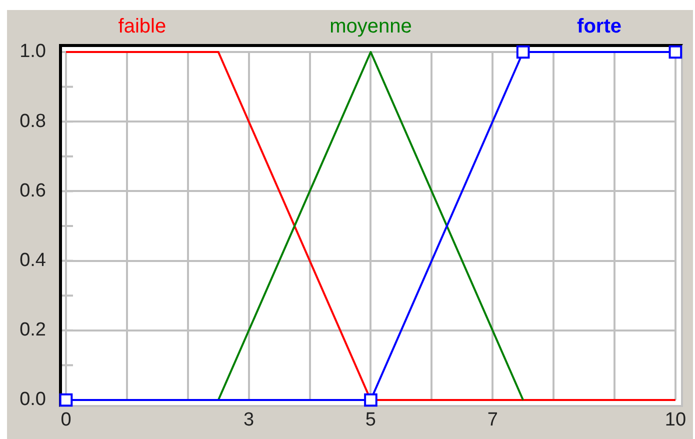 This screenshot has width=695, height=439. Describe the element at coordinates (249, 420) in the screenshot. I see `x-tick-label: 3` at that location.